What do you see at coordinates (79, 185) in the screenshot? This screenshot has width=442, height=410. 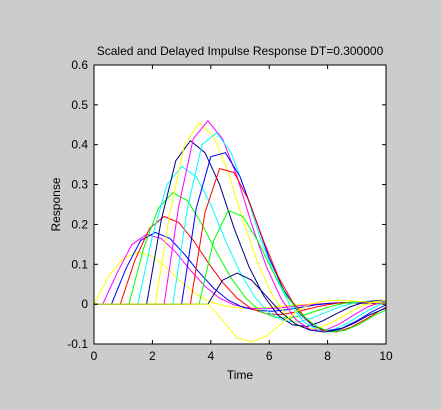 I see `y-tick-label: 0.3` at bounding box center [79, 185].